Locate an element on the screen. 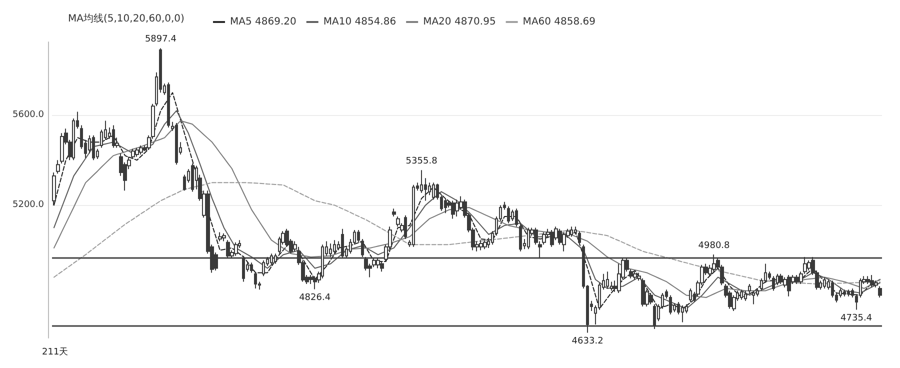  y-tick-label: 5200.0 is located at coordinates (28, 205).